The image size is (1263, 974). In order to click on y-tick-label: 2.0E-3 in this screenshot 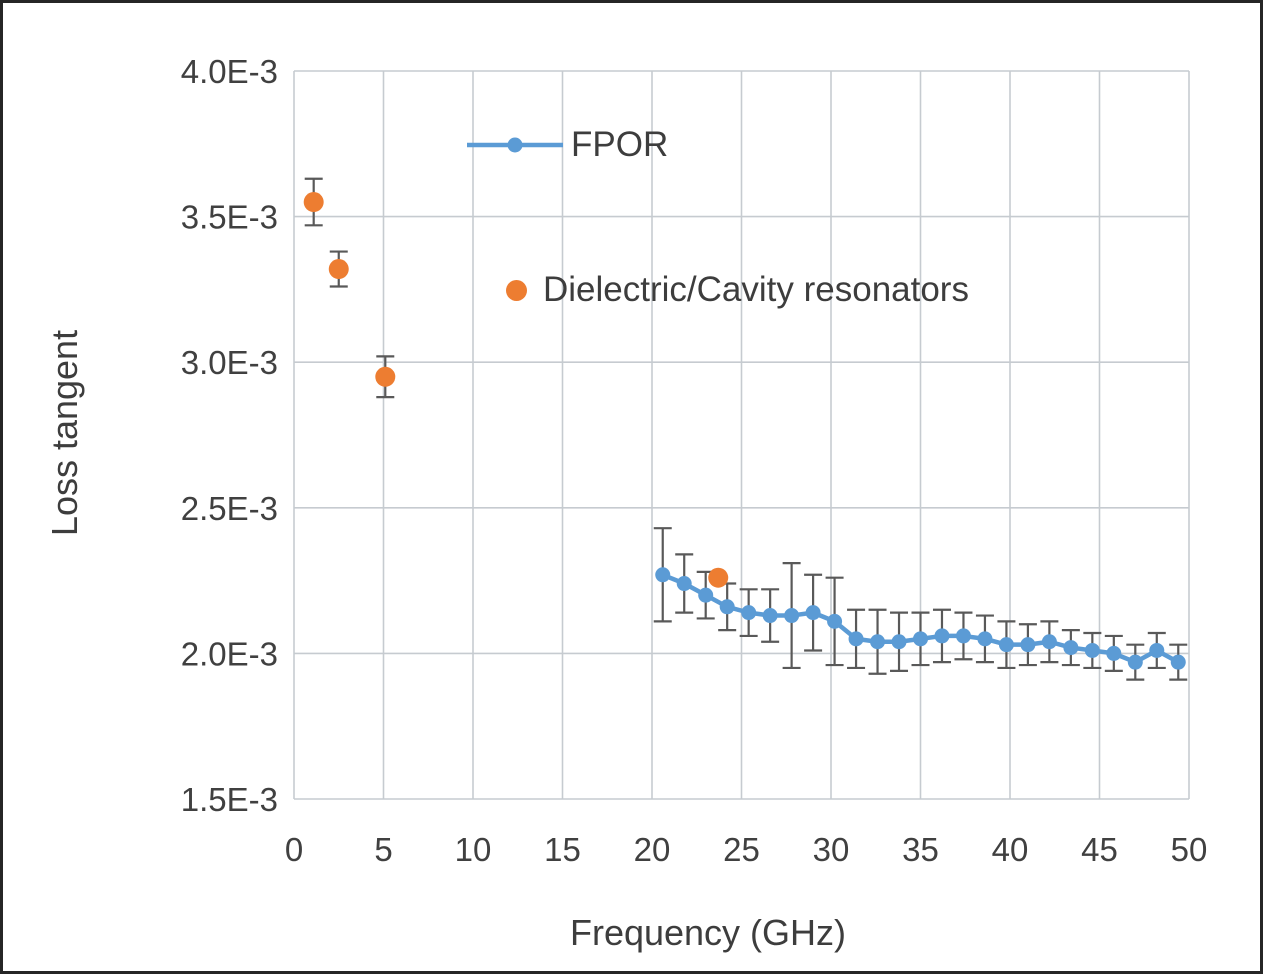, I will do `click(229, 653)`.